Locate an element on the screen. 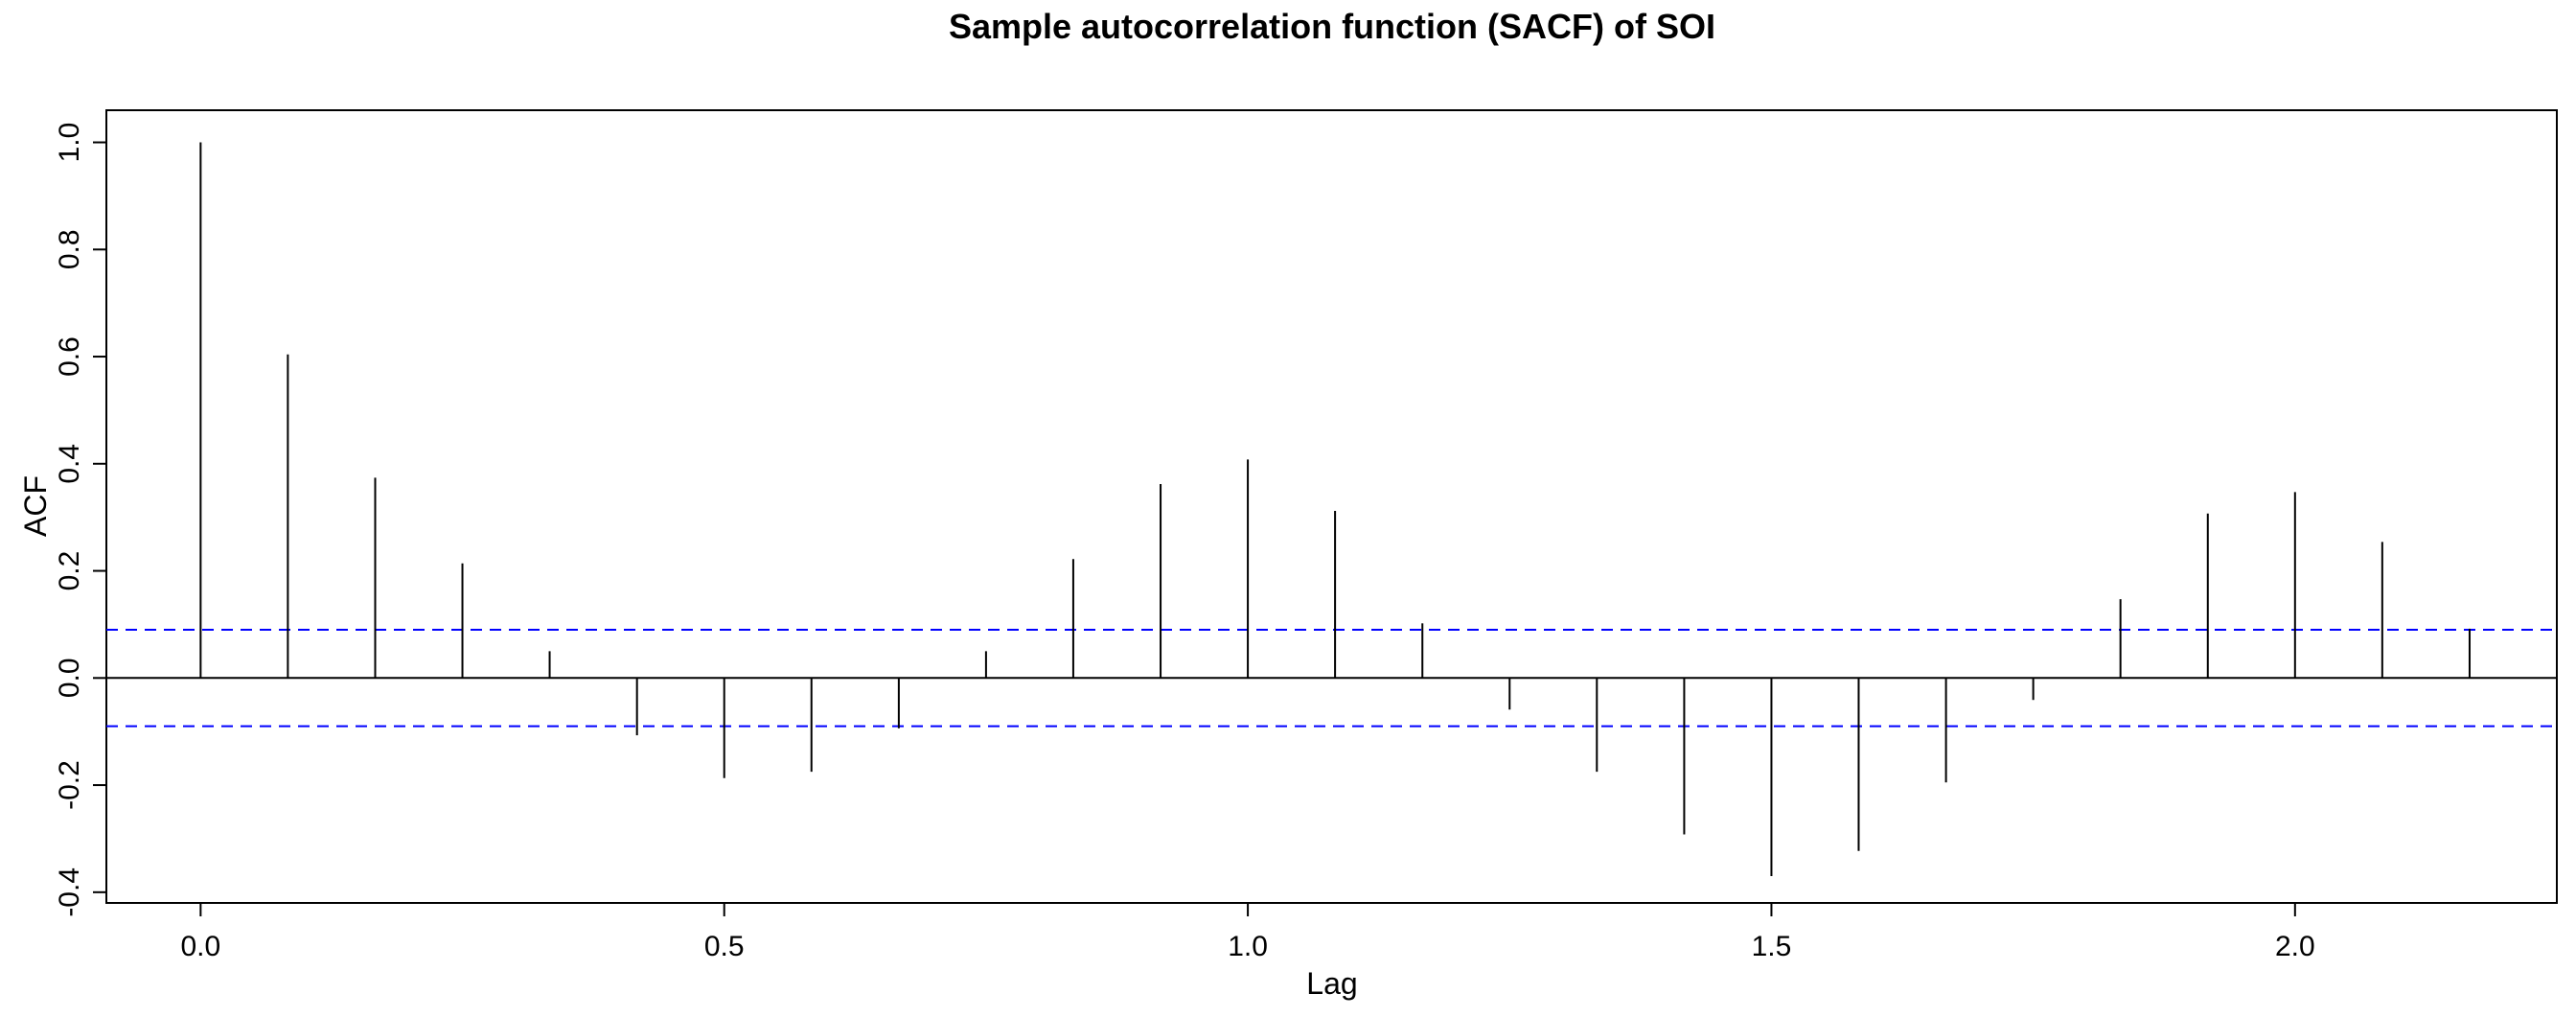 The width and height of the screenshot is (2576, 1017). y-tick-label: 1.0 is located at coordinates (69, 143).